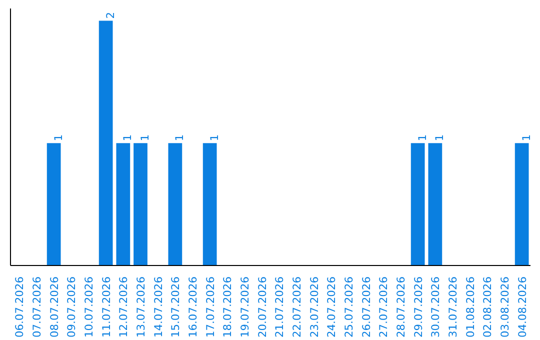 The width and height of the screenshot is (540, 340). I want to click on x-tick-label: 29.07.2026, so click(418, 307).